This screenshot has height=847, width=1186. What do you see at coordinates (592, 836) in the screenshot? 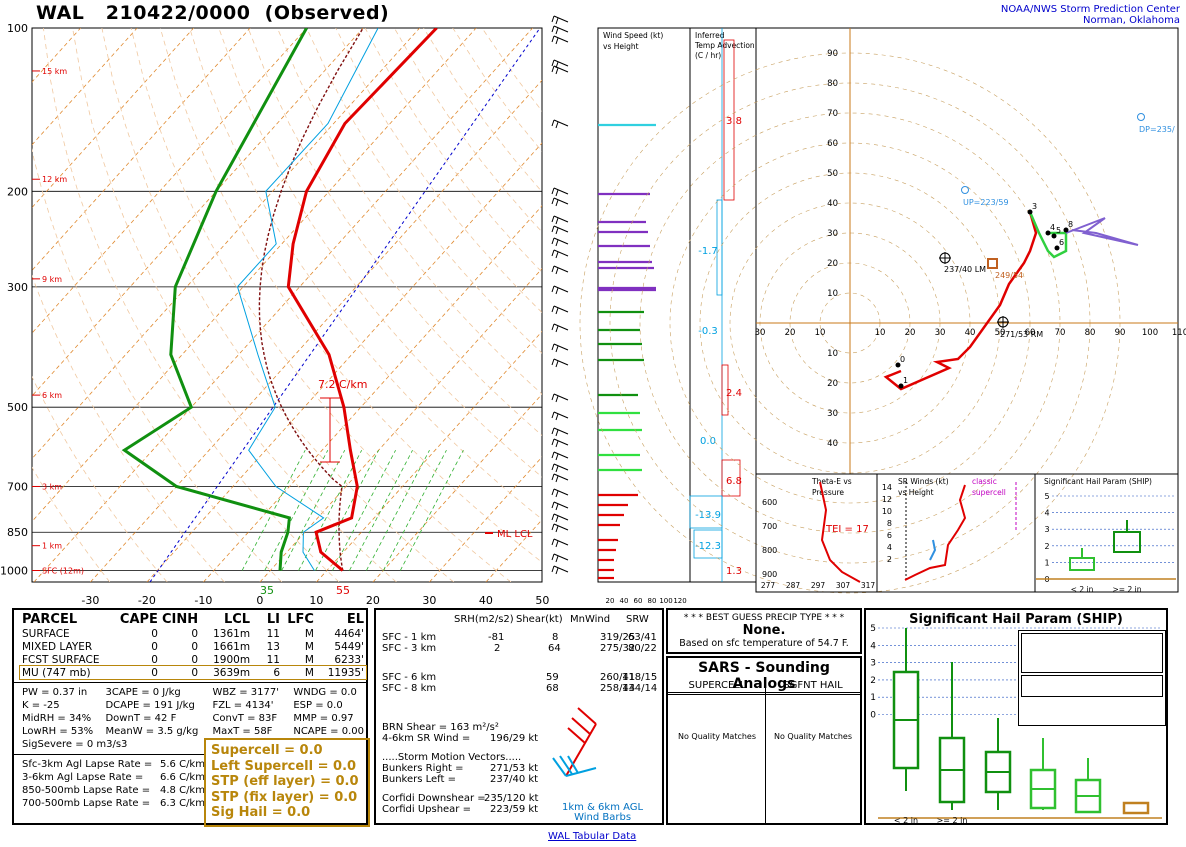
I see `tabular-data-link: WAL Tabular Data` at bounding box center [592, 836].